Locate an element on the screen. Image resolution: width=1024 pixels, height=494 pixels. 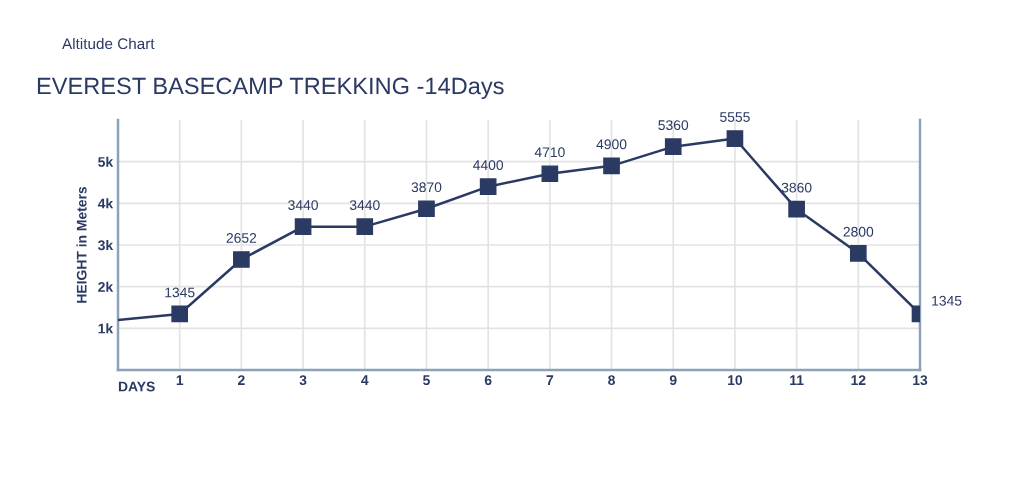
y-tick-label: 1k is located at coordinates (106, 328).